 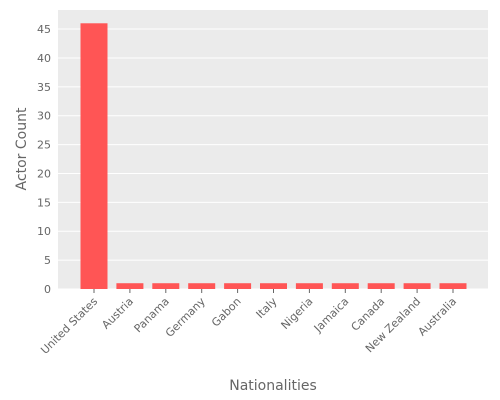 I want to click on x-tick-label: Gabon, so click(x=226, y=312).